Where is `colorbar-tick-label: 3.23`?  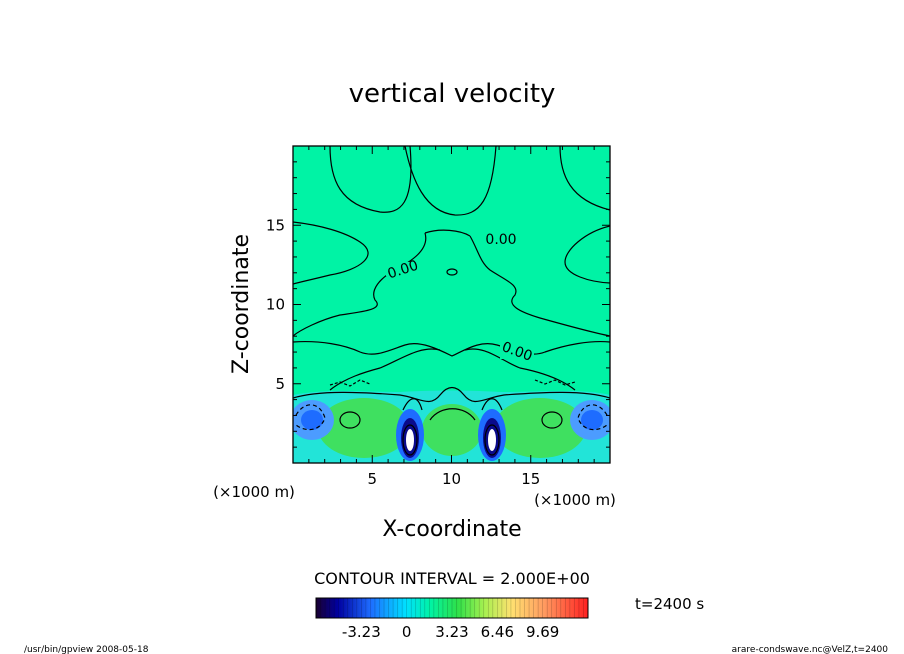
colorbar-tick-label: 3.23 is located at coordinates (451, 632).